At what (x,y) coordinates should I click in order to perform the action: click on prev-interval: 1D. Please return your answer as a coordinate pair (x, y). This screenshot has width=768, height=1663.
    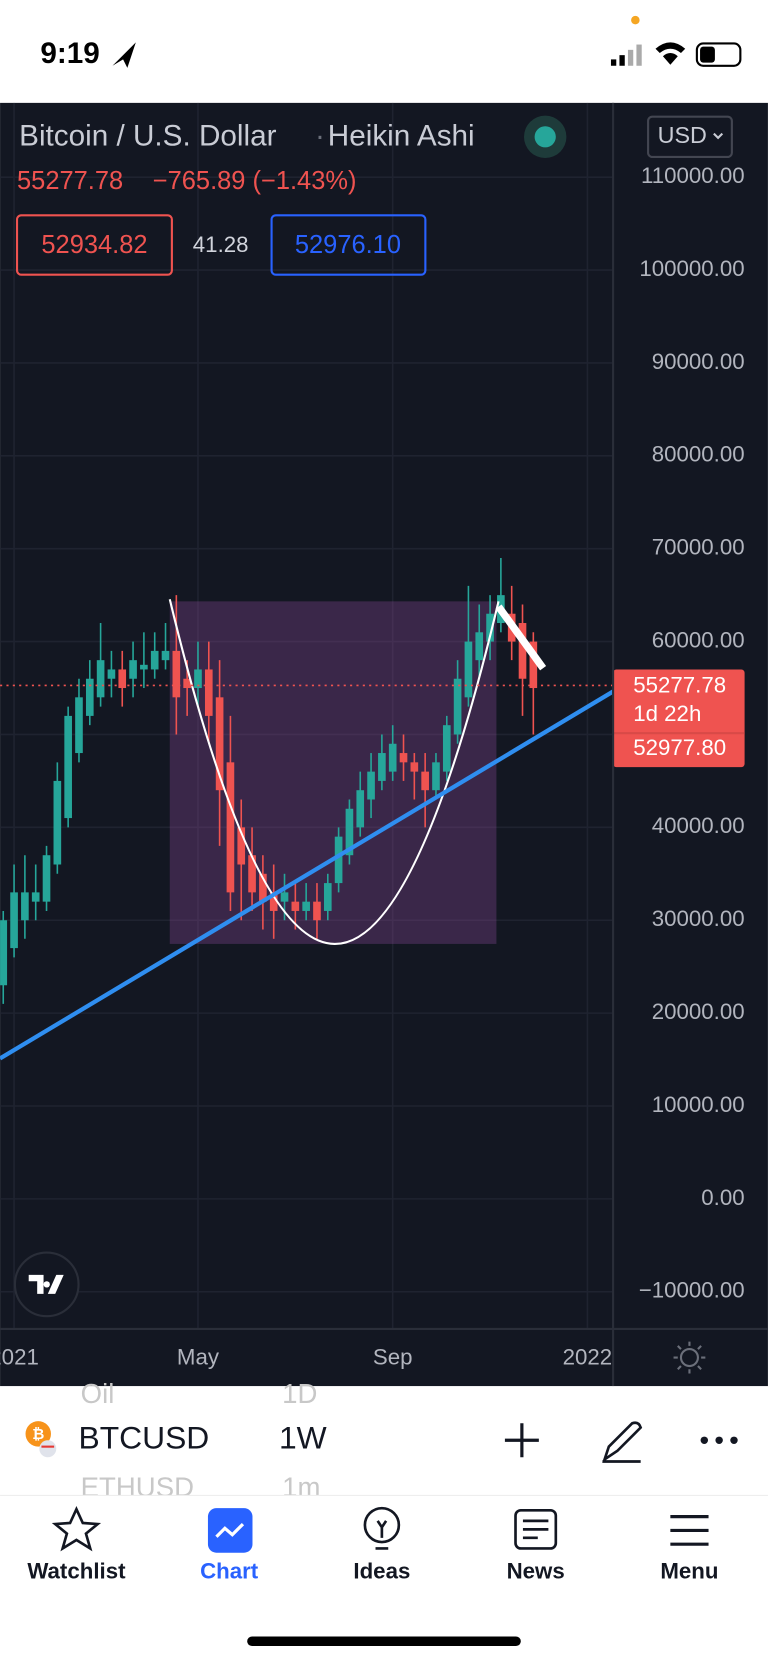
    Looking at the image, I should click on (299, 1393).